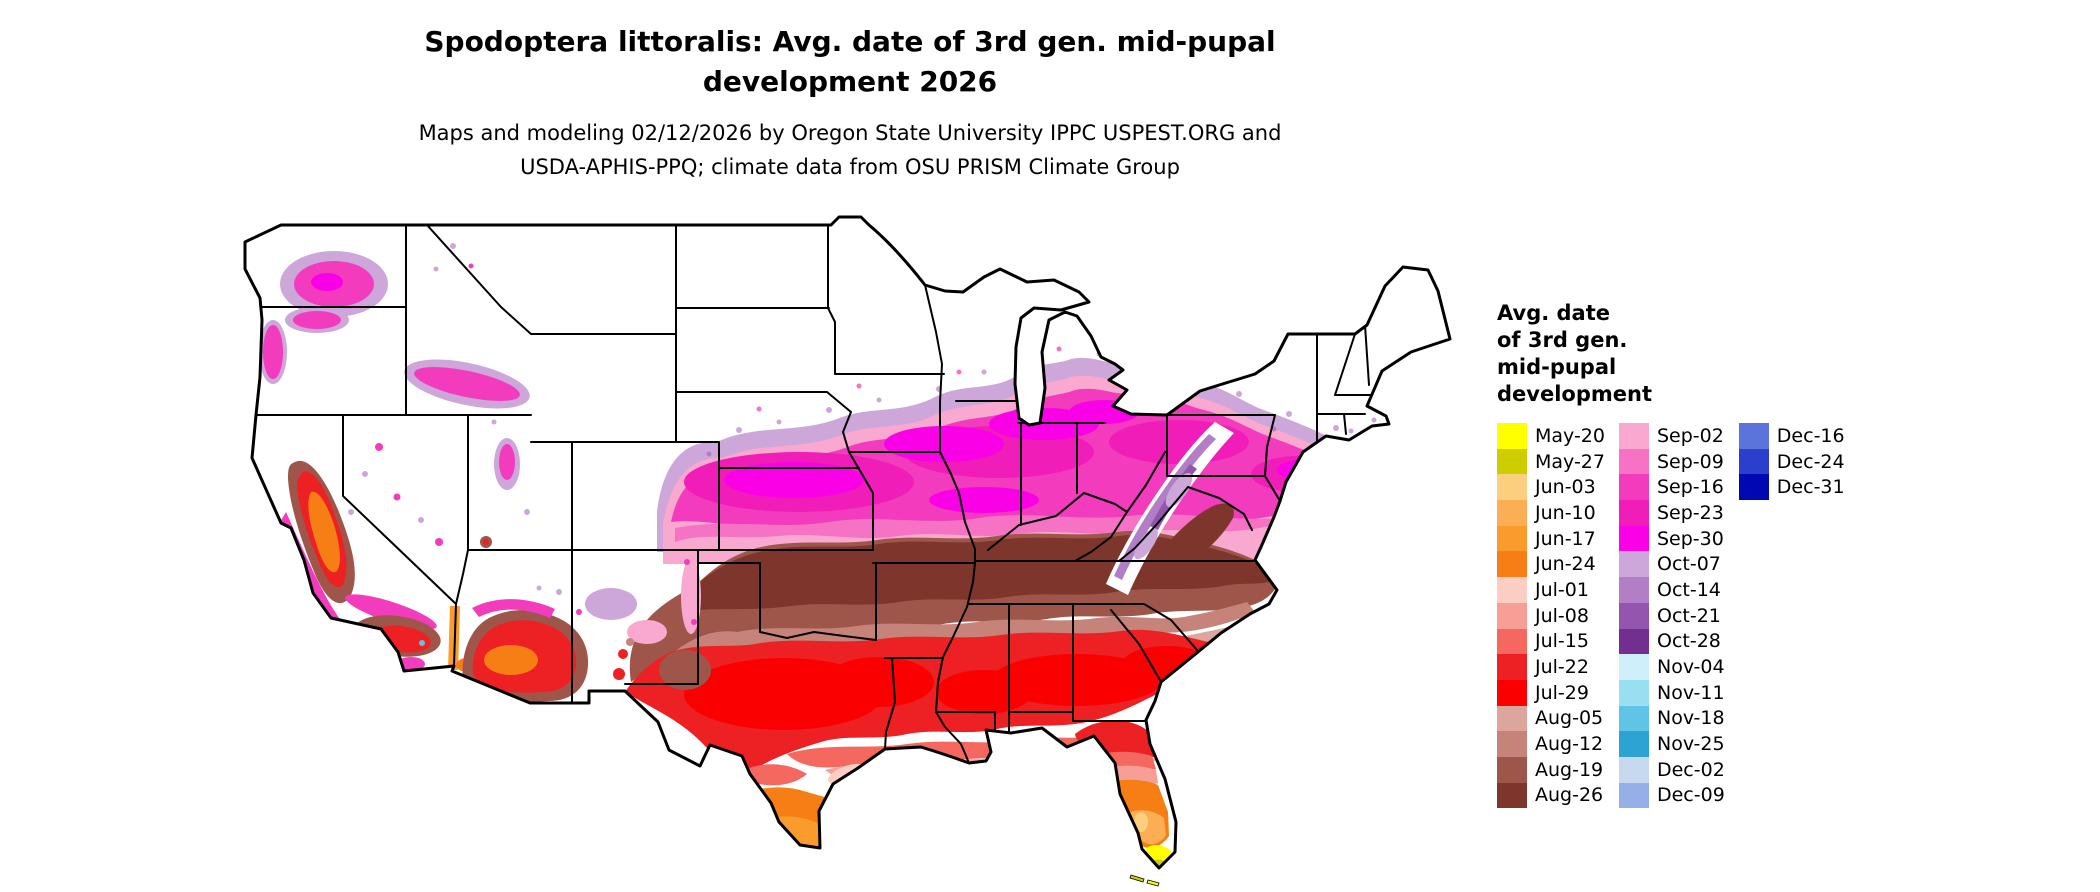 The height and width of the screenshot is (892, 2100). What do you see at coordinates (1569, 744) in the screenshot?
I see `legend-label: Aug-12` at bounding box center [1569, 744].